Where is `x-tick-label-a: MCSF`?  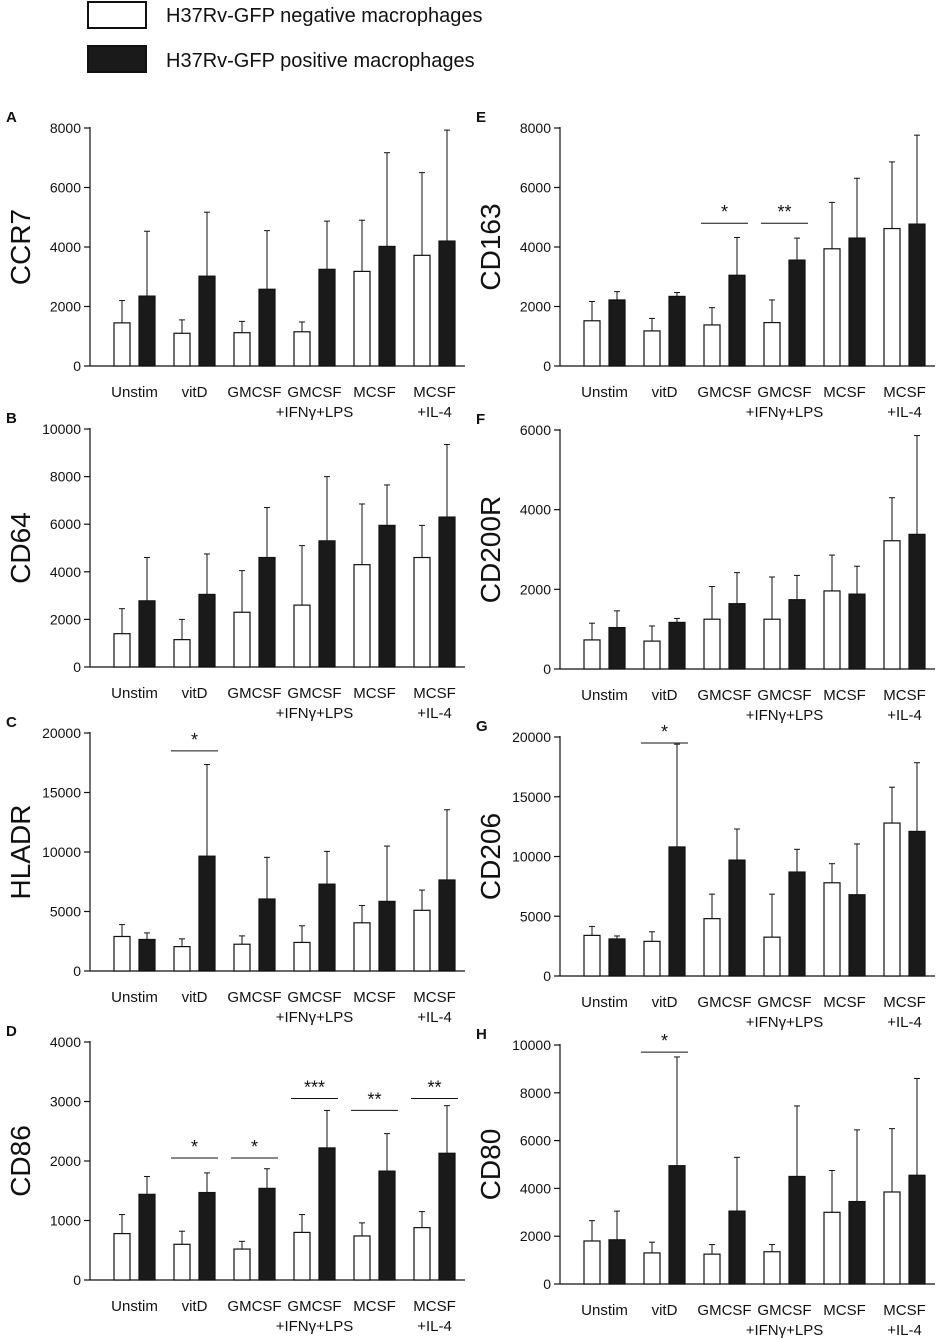
x-tick-label-a: MCSF is located at coordinates (434, 392).